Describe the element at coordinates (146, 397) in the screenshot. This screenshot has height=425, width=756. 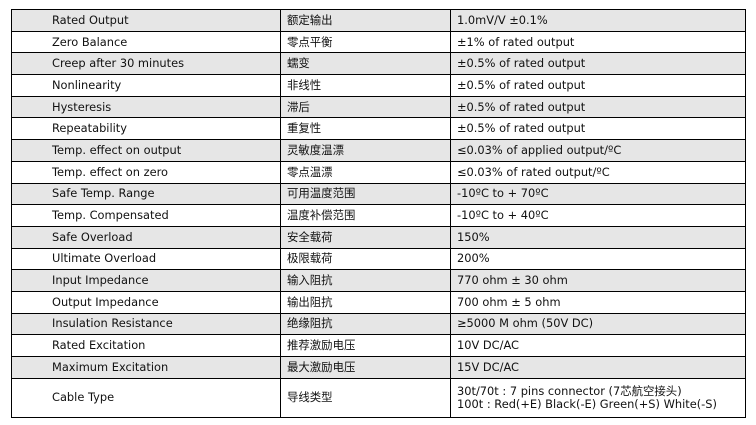
I see `cable-type-label-en: Cable Type` at that location.